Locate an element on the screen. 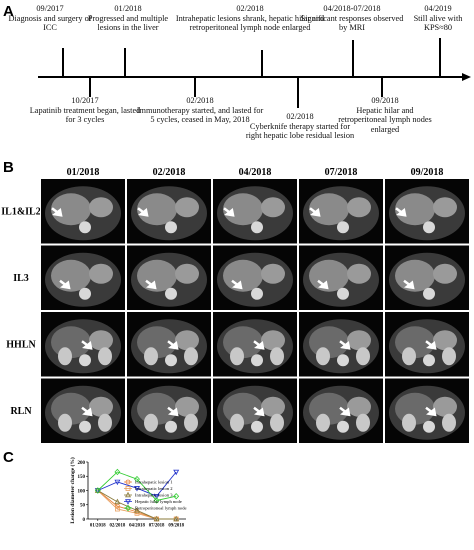 The height and width of the screenshot is (550, 474). event-text: Still alive with KPS≈80 is located at coordinates (438, 23).